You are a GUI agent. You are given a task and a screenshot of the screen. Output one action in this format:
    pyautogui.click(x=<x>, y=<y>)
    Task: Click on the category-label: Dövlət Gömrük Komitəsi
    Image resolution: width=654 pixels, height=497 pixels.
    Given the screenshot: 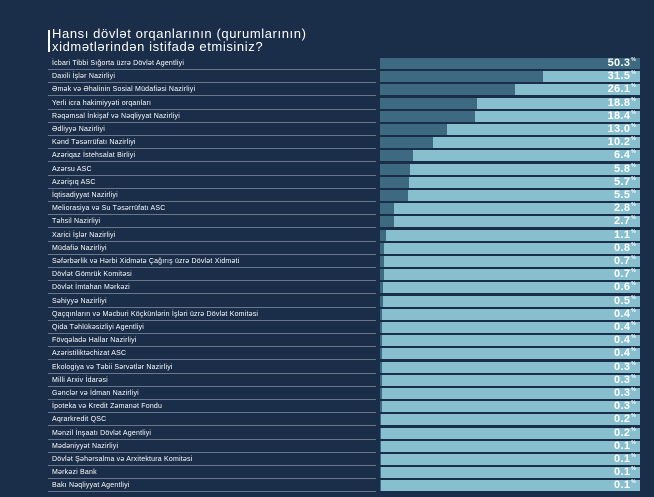 What is the action you would take?
    pyautogui.click(x=212, y=275)
    